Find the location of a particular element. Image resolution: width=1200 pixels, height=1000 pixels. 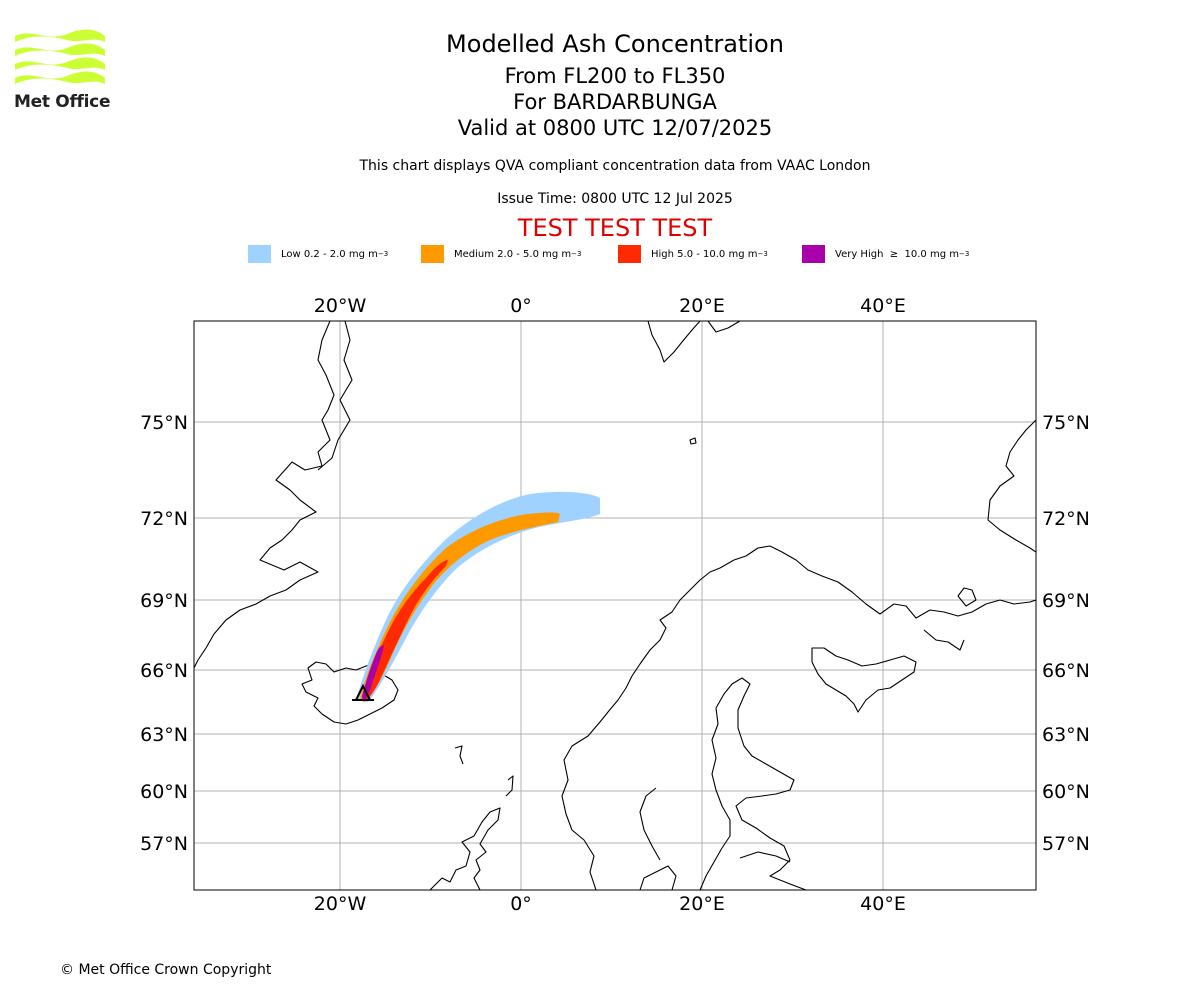

lon-label-top-20w: 20°W is located at coordinates (340, 306).